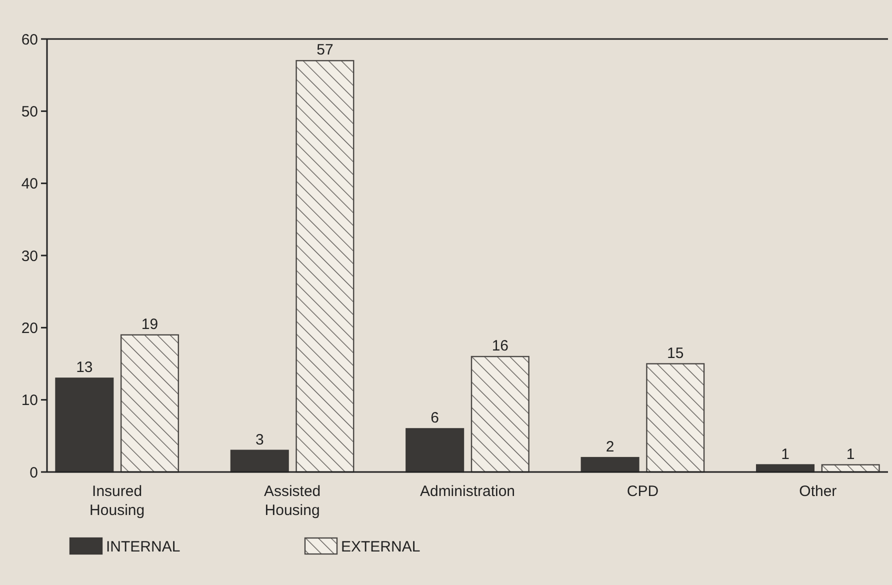 The height and width of the screenshot is (585, 892). I want to click on data-label: 3, so click(259, 439).